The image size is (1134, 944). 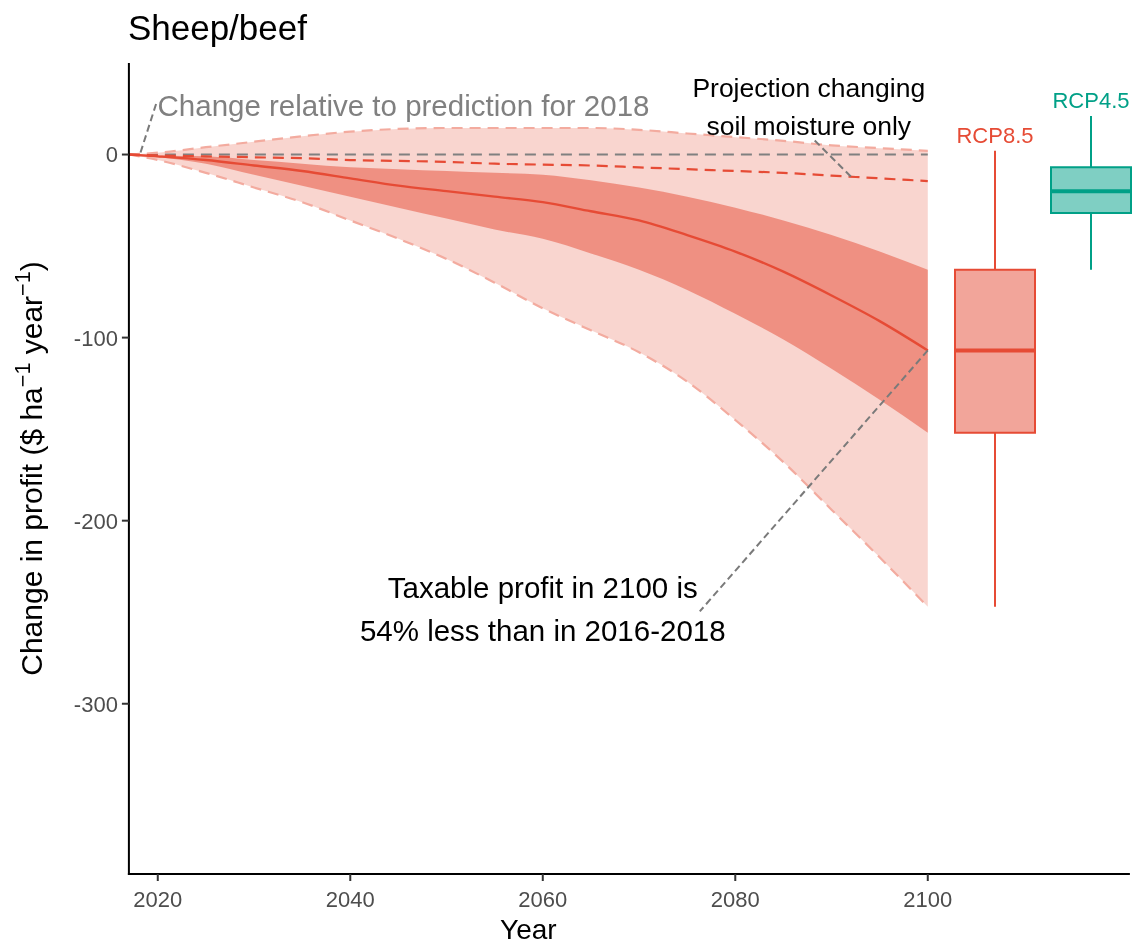 What do you see at coordinates (95, 338) in the screenshot?
I see `y-tick-label: -100` at bounding box center [95, 338].